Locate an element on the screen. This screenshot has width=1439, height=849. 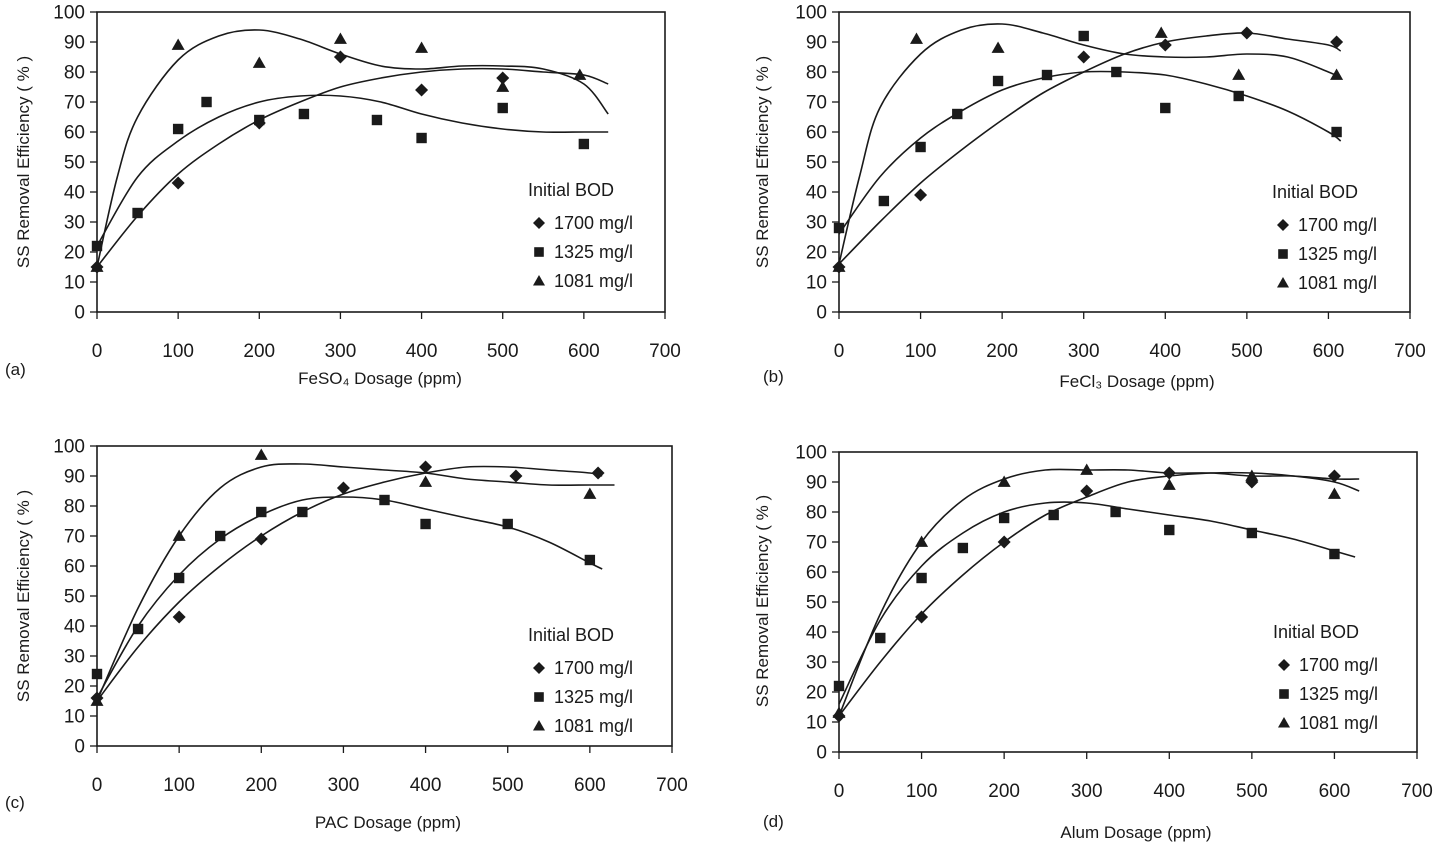
y-tick-label: 70 is located at coordinates (816, 543).